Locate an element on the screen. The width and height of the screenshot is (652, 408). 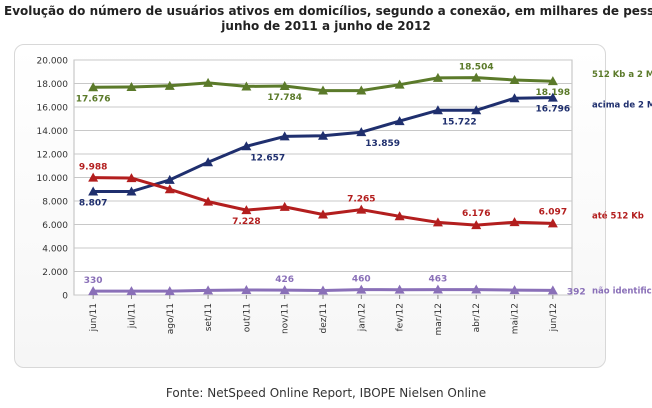
y-tick-label: 0 is located at coordinates (65, 297).